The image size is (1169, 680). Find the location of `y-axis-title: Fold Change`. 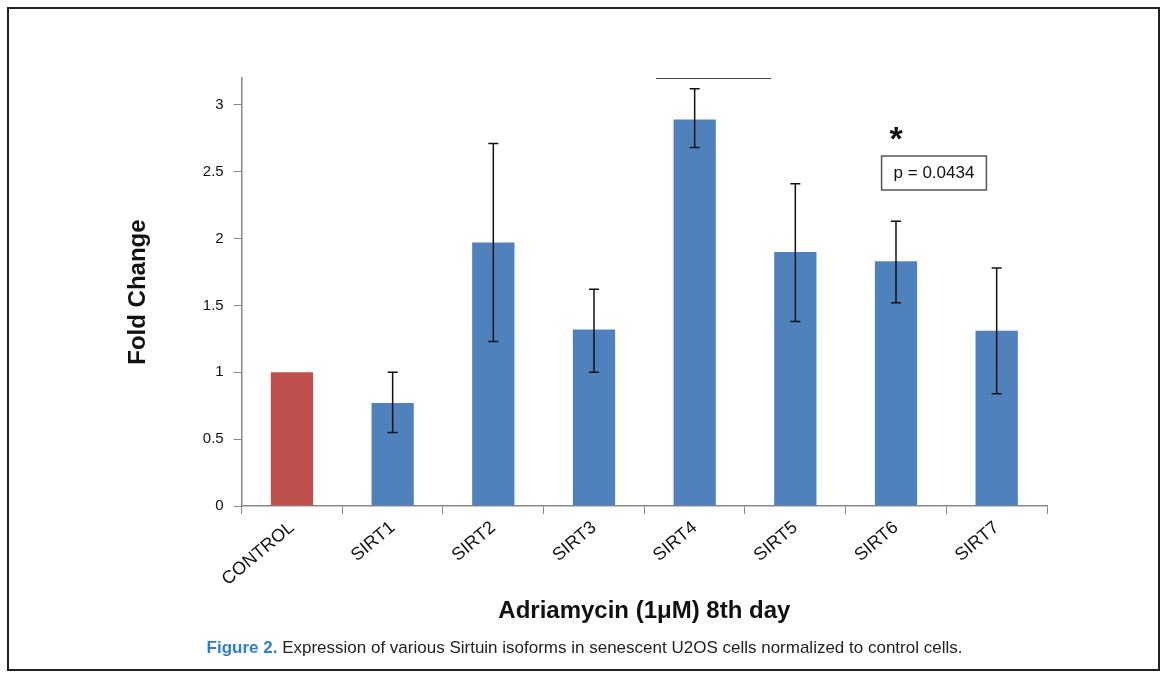

y-axis-title: Fold Change is located at coordinates (137, 292).